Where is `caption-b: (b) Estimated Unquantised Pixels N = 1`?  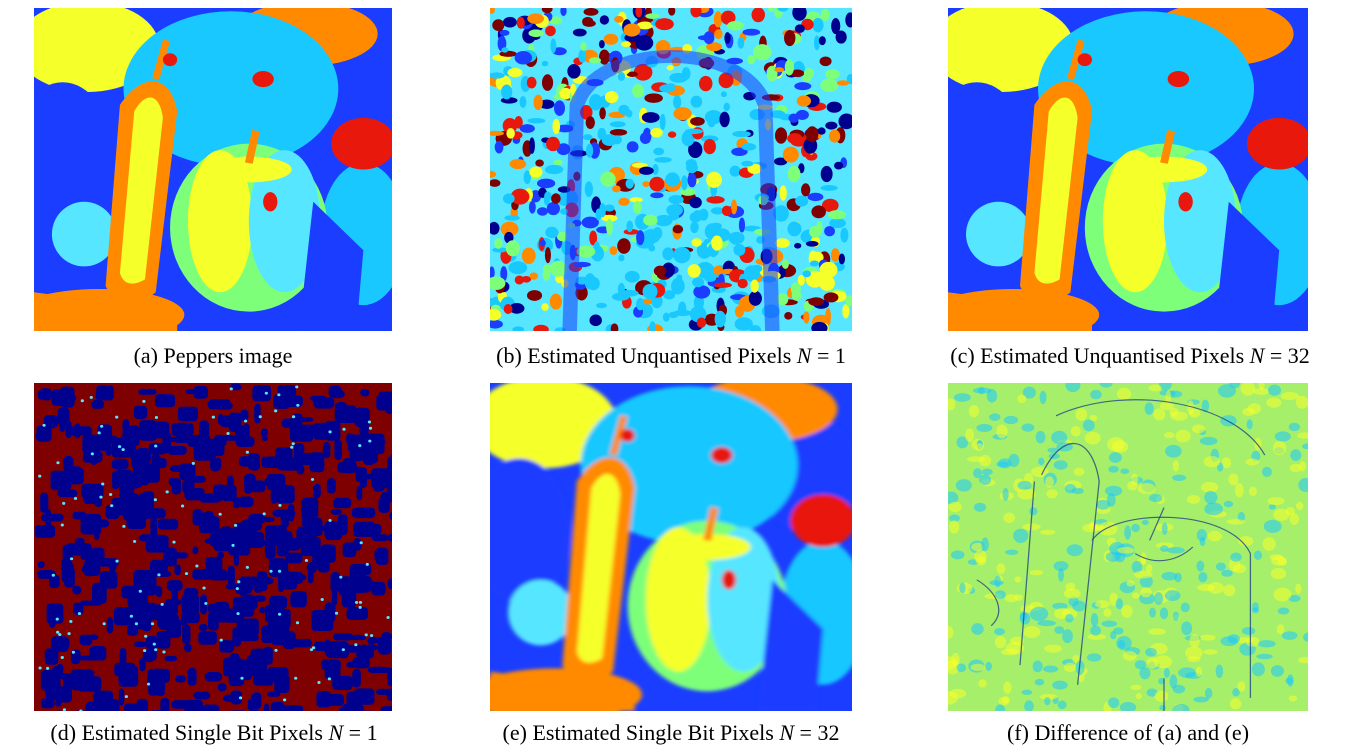
caption-b: (b) Estimated Unquantised Pixels N = 1 is located at coordinates (671, 356).